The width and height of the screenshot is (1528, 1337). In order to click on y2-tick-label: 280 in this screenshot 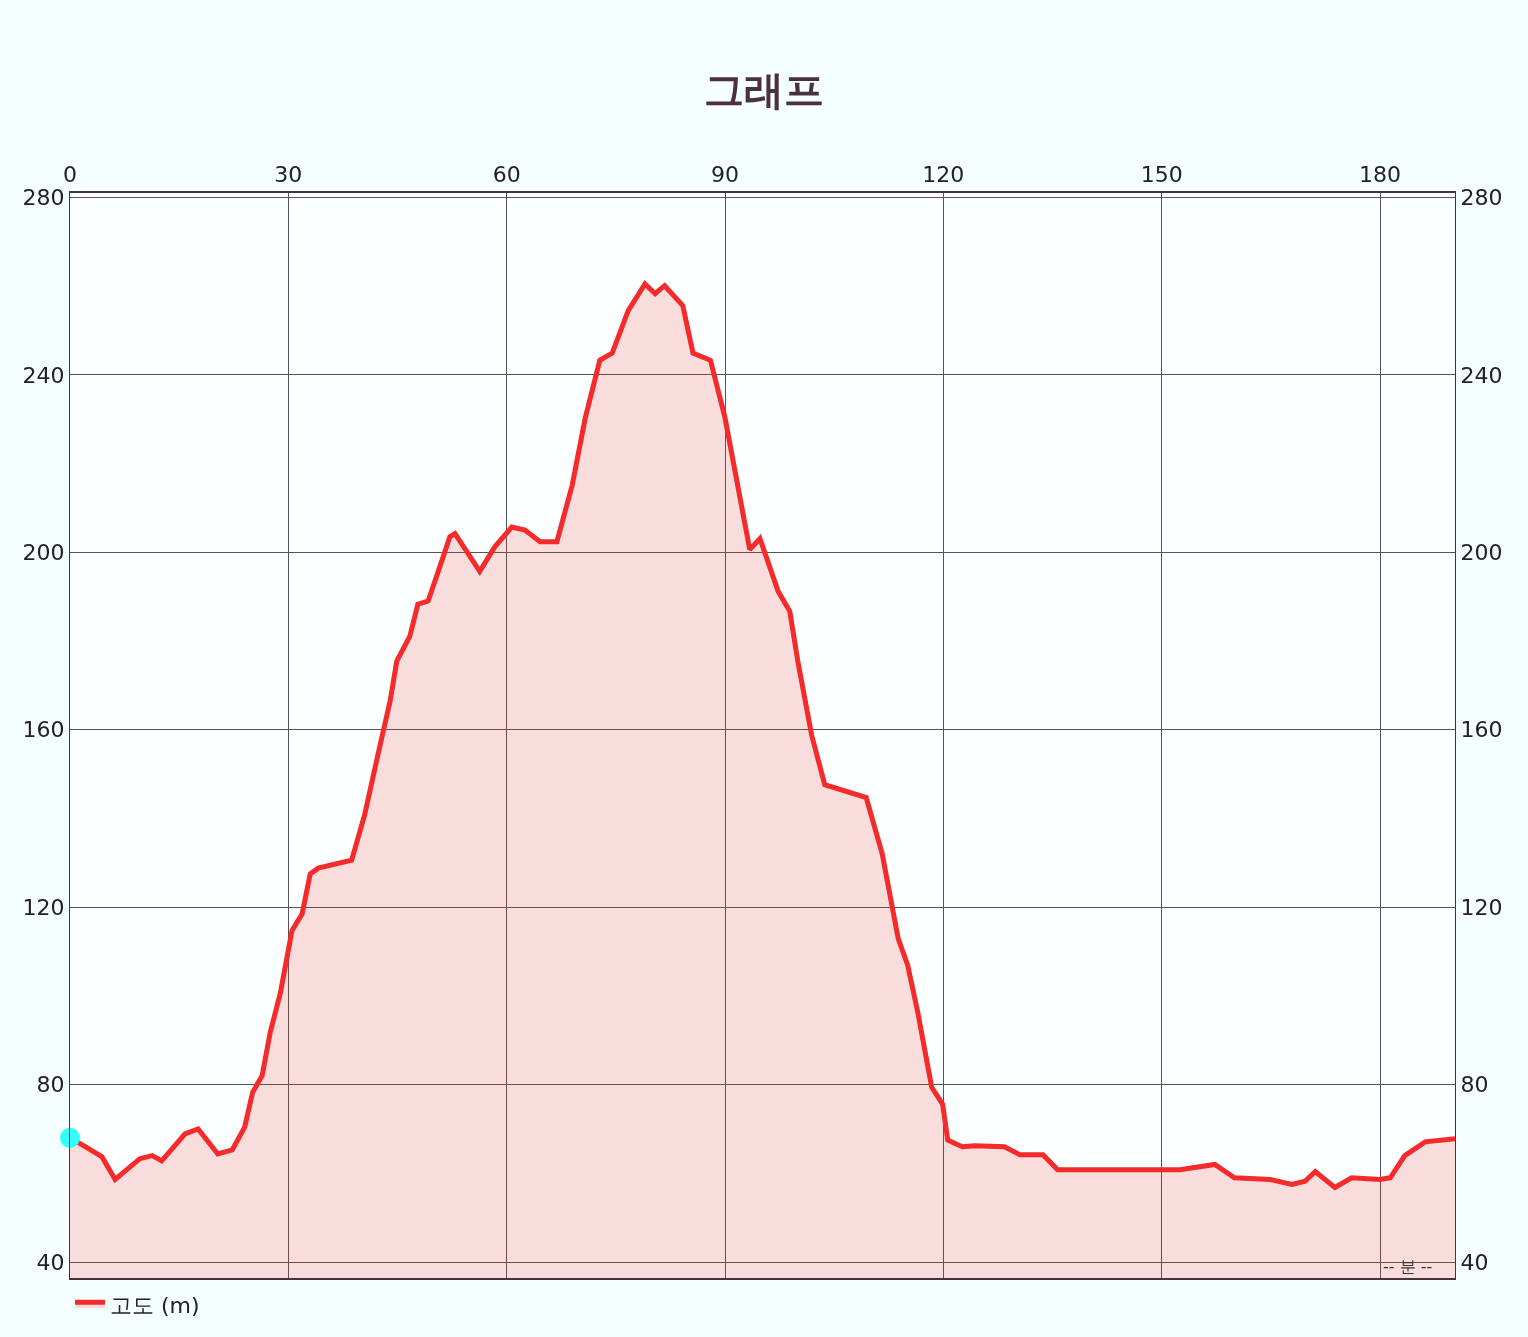, I will do `click(1481, 198)`.